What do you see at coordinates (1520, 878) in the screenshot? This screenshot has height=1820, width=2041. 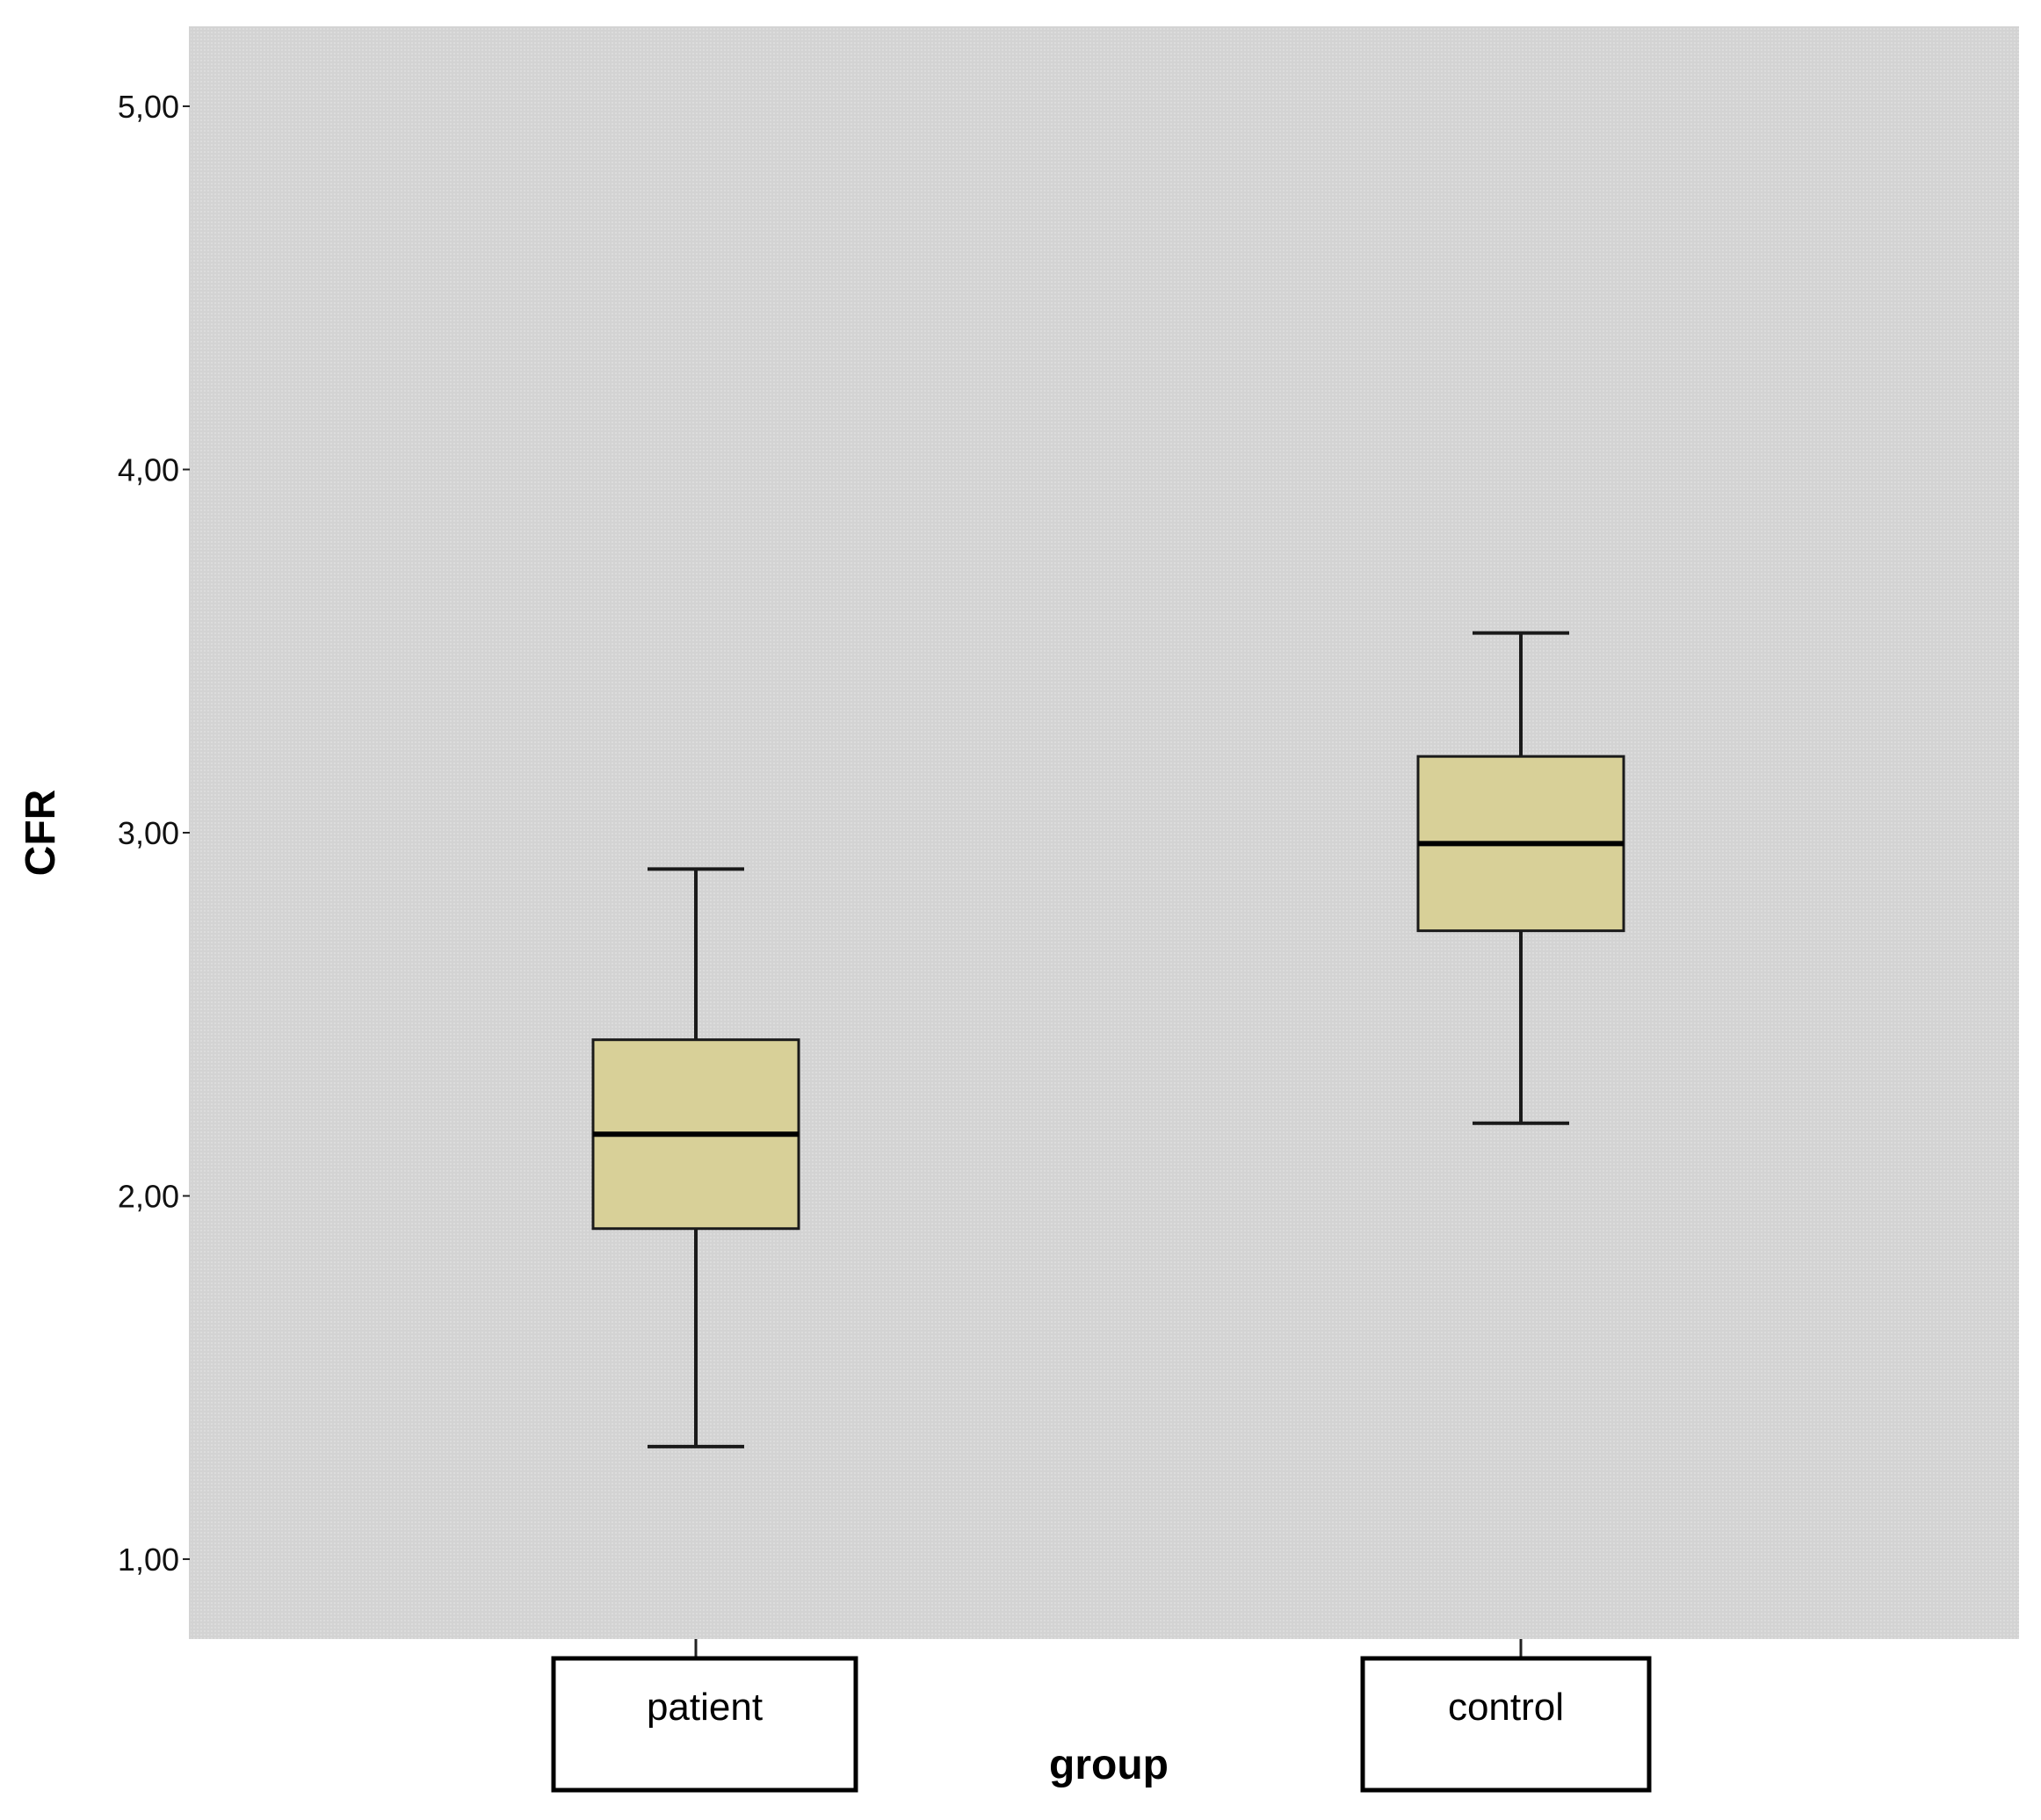 I see `box-control` at bounding box center [1520, 878].